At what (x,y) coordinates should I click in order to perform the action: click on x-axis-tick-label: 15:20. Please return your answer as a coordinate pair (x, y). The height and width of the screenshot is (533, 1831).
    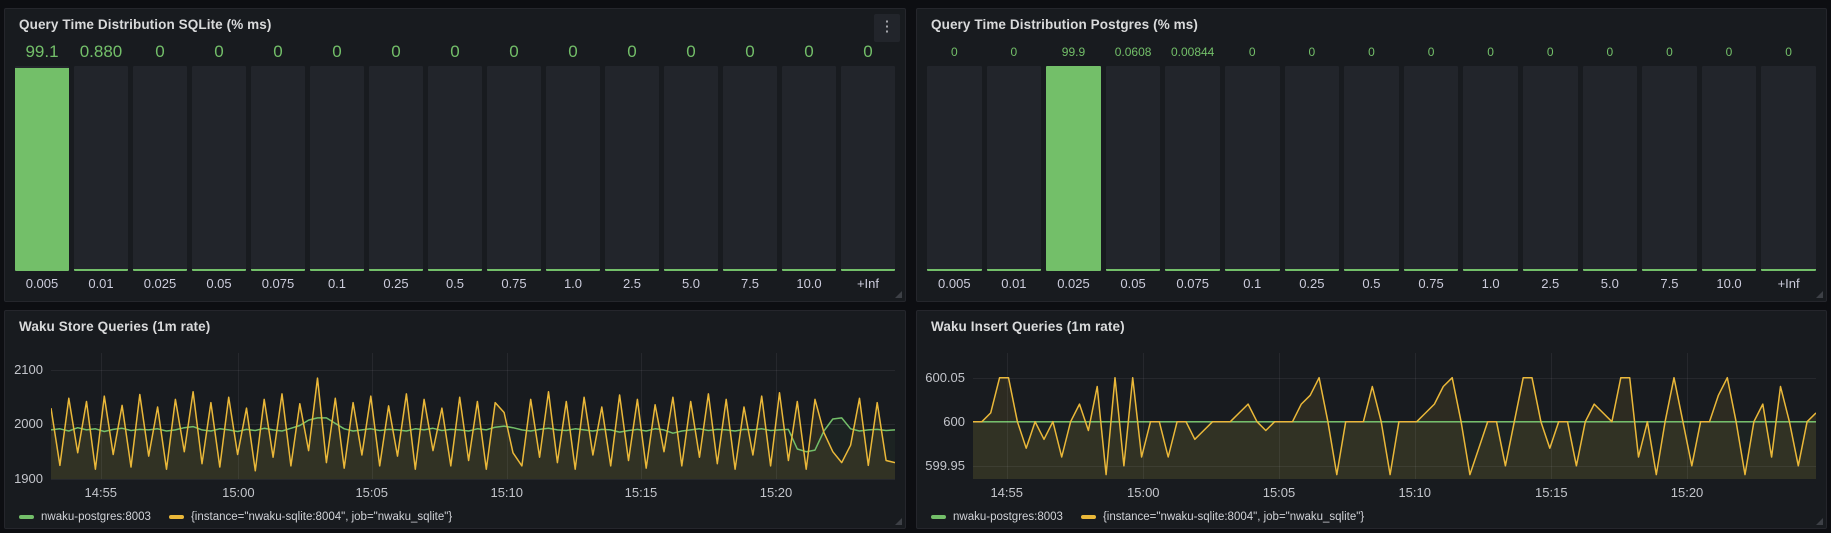
    Looking at the image, I should click on (1687, 492).